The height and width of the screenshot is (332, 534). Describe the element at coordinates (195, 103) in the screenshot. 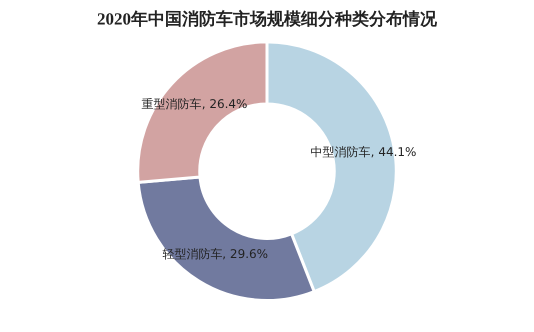

I see `slice-label: 重型消防车, 26.4%` at that location.